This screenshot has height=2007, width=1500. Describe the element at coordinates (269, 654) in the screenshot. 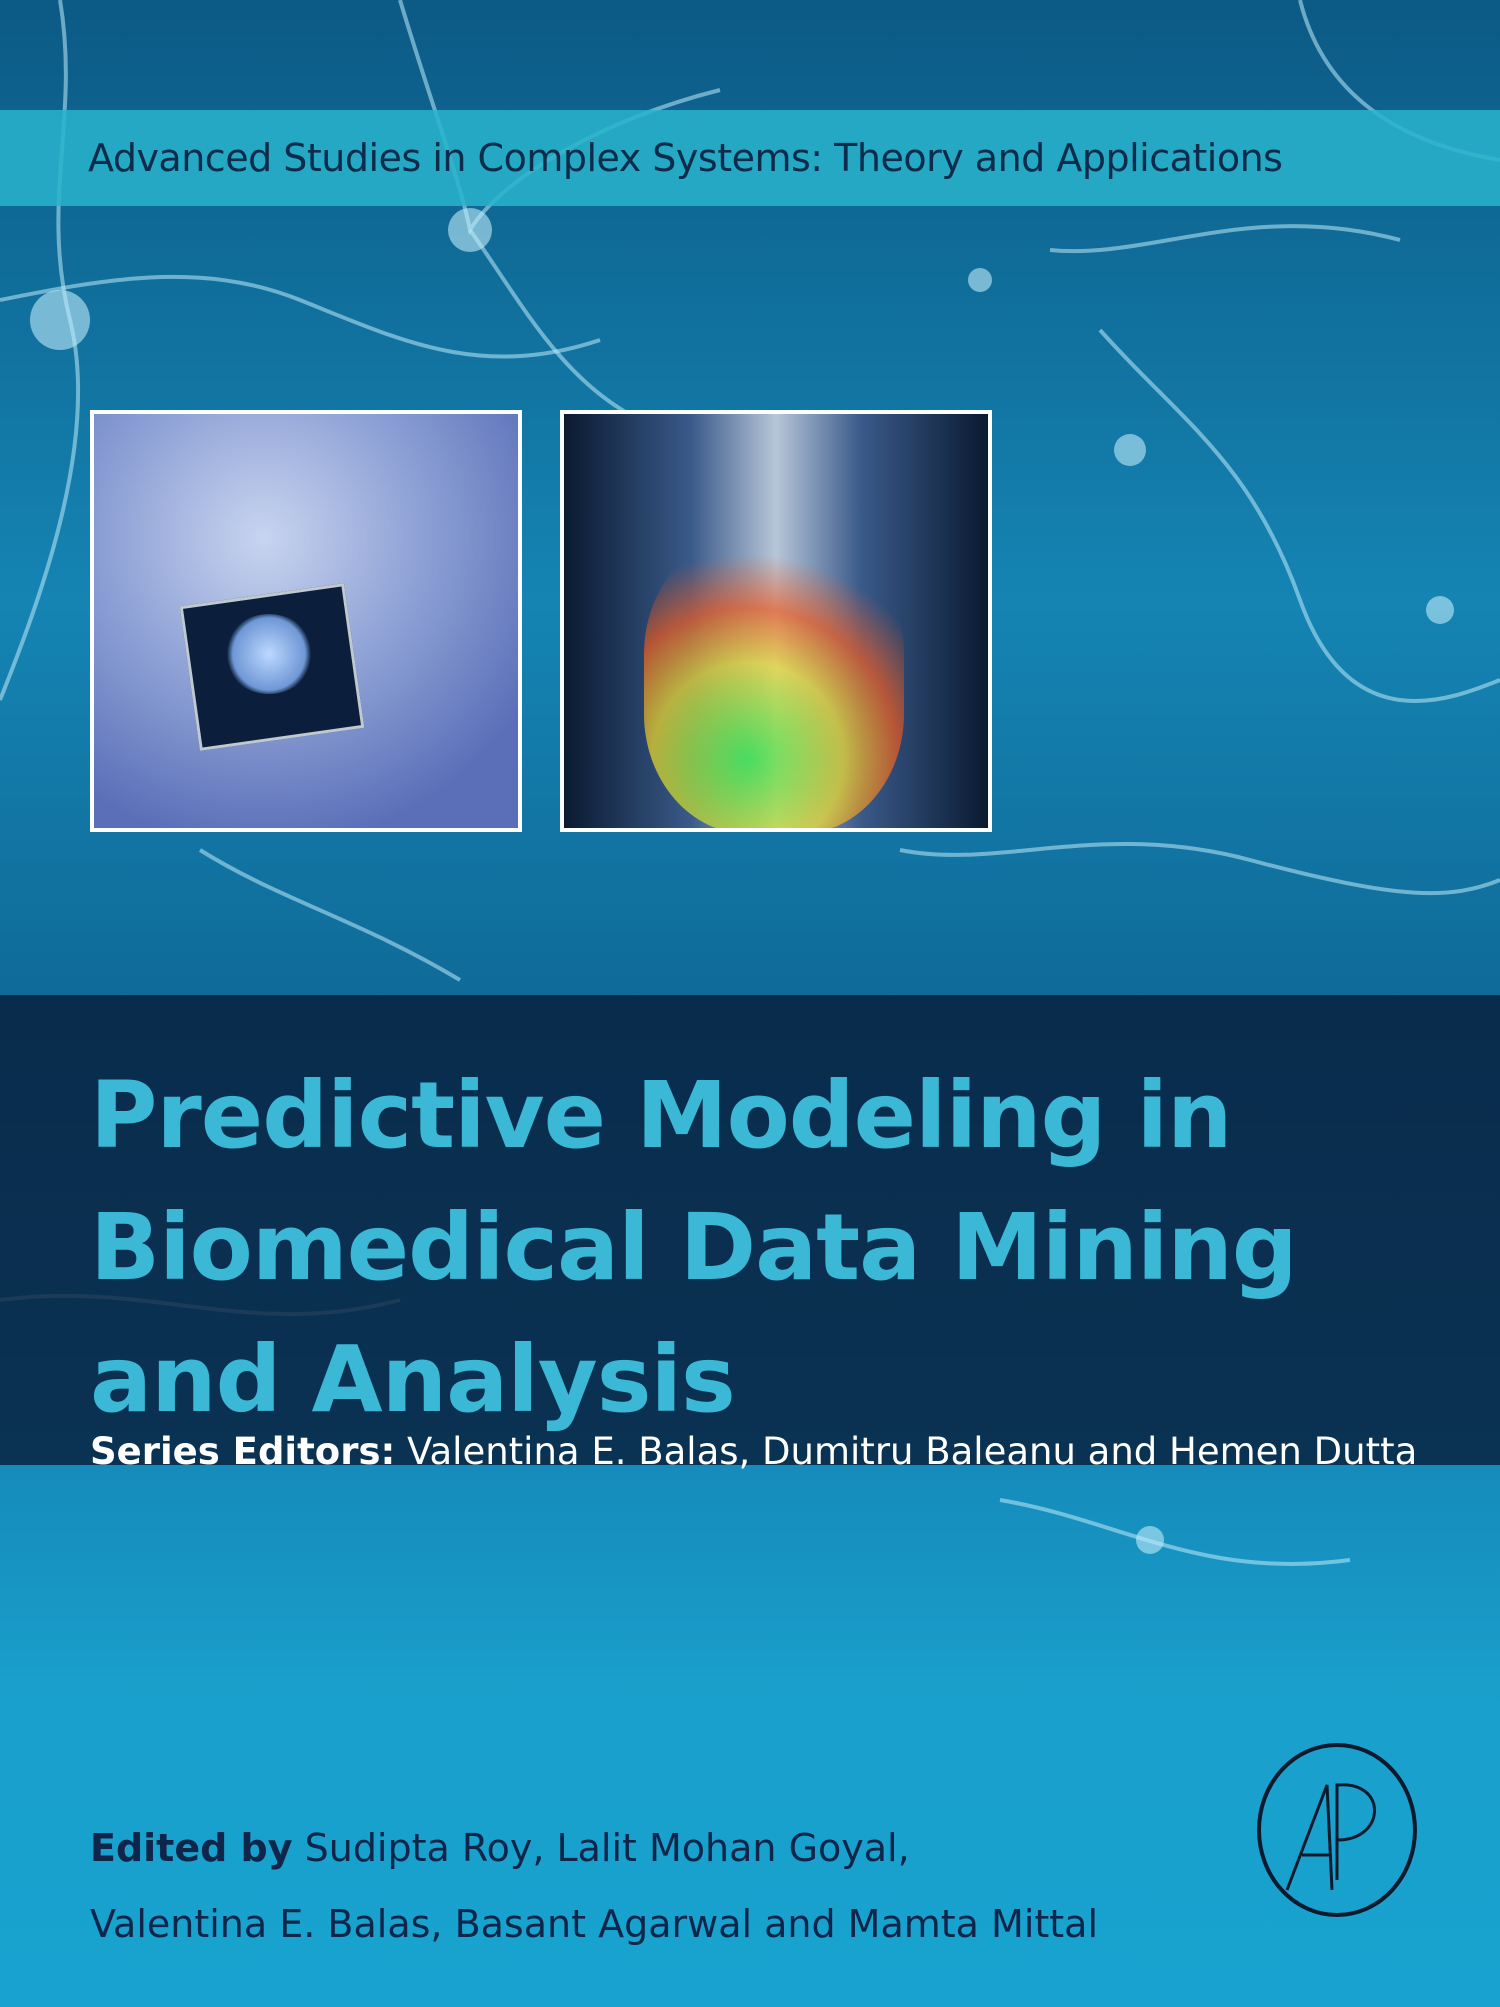

I see `brain-circuit-image` at that location.